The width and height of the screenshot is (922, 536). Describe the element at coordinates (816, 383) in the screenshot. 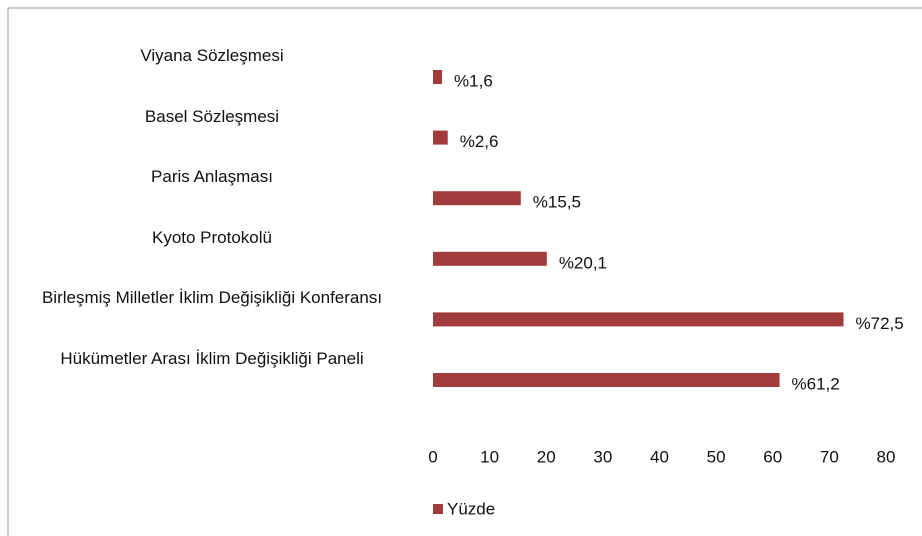

I see `value-label: %61,2` at that location.